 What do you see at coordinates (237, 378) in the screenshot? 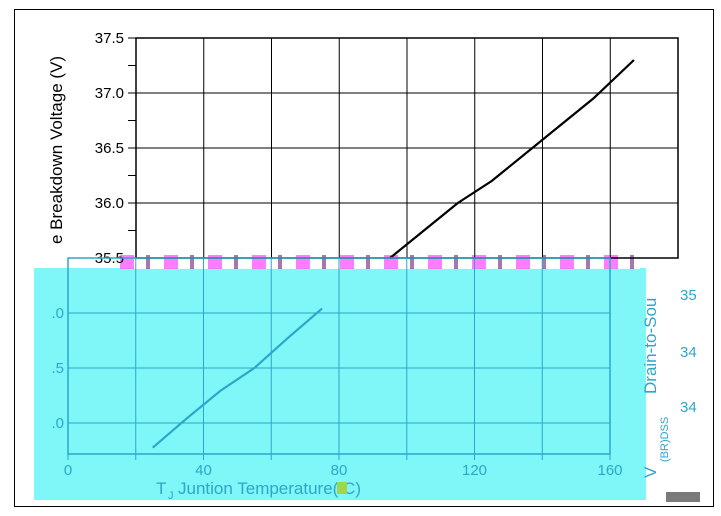
I see `bottom-series-line` at bounding box center [237, 378].